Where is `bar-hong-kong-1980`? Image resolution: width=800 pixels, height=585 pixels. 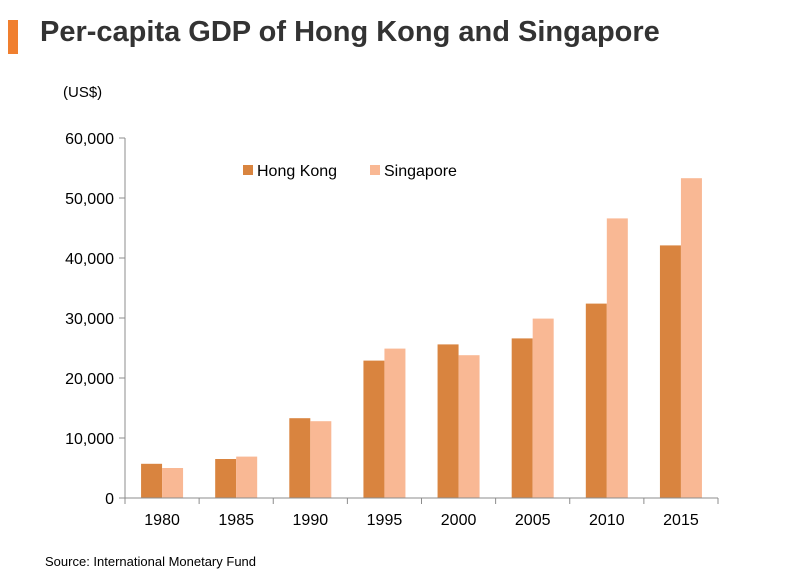 bar-hong-kong-1980 is located at coordinates (152, 480).